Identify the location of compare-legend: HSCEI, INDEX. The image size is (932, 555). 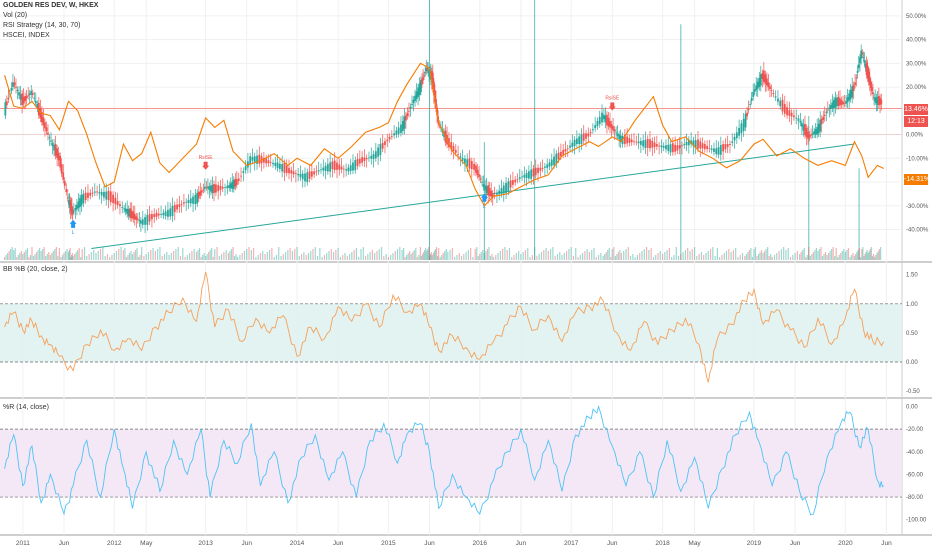
(26, 35).